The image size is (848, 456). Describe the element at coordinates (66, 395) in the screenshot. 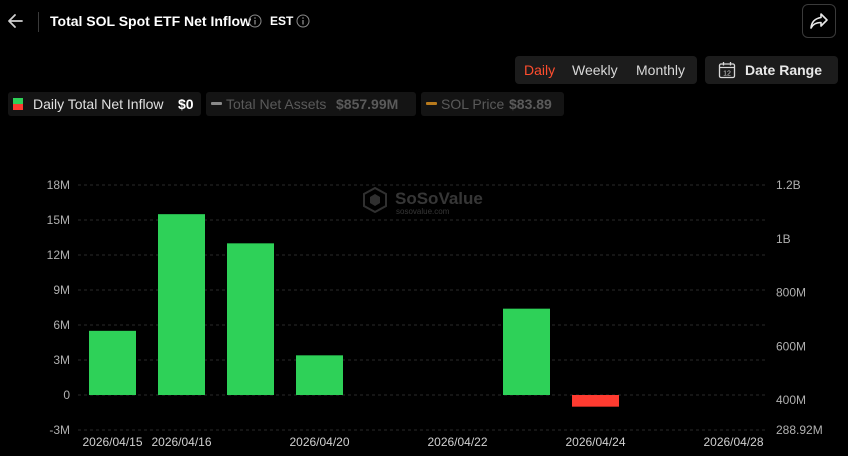

I see `y-tick-label: 0` at that location.